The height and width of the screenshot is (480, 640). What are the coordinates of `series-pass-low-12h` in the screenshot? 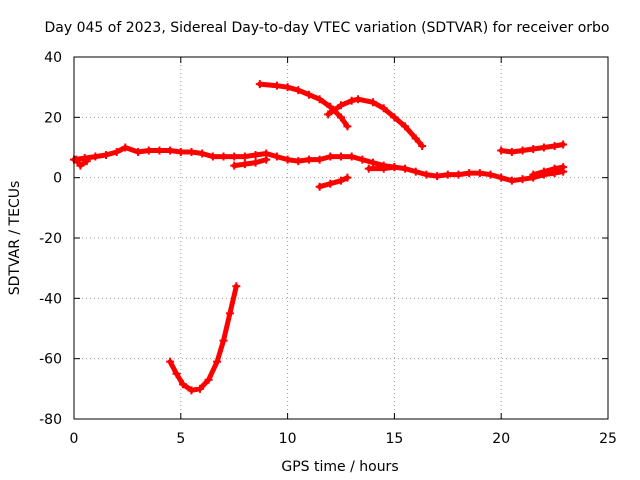 It's located at (333, 182).